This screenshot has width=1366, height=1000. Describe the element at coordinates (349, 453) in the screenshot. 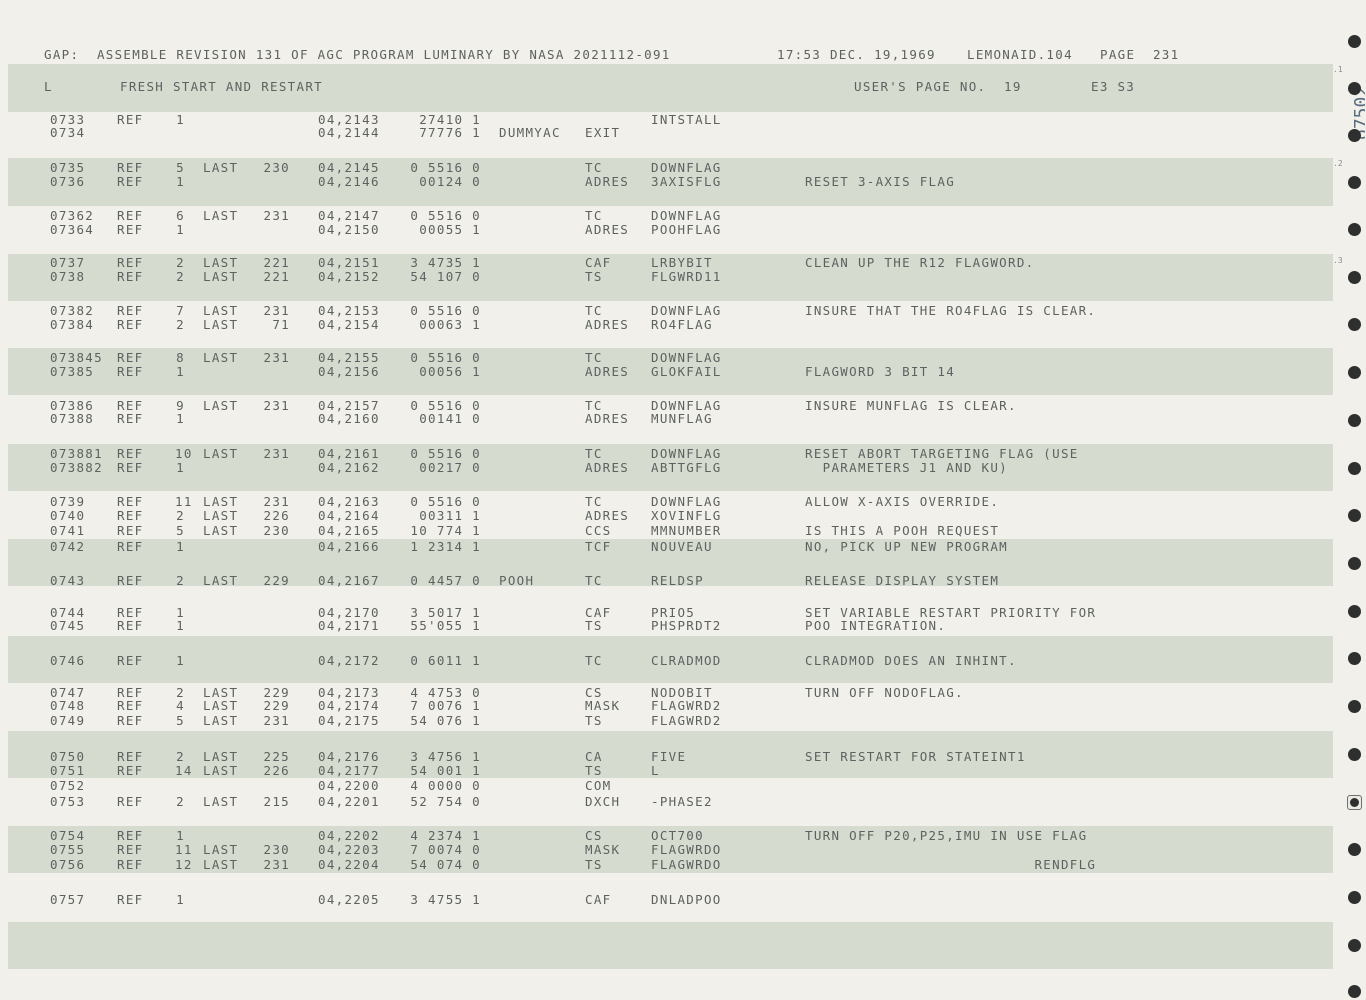

I see `address: 04,2161` at that location.